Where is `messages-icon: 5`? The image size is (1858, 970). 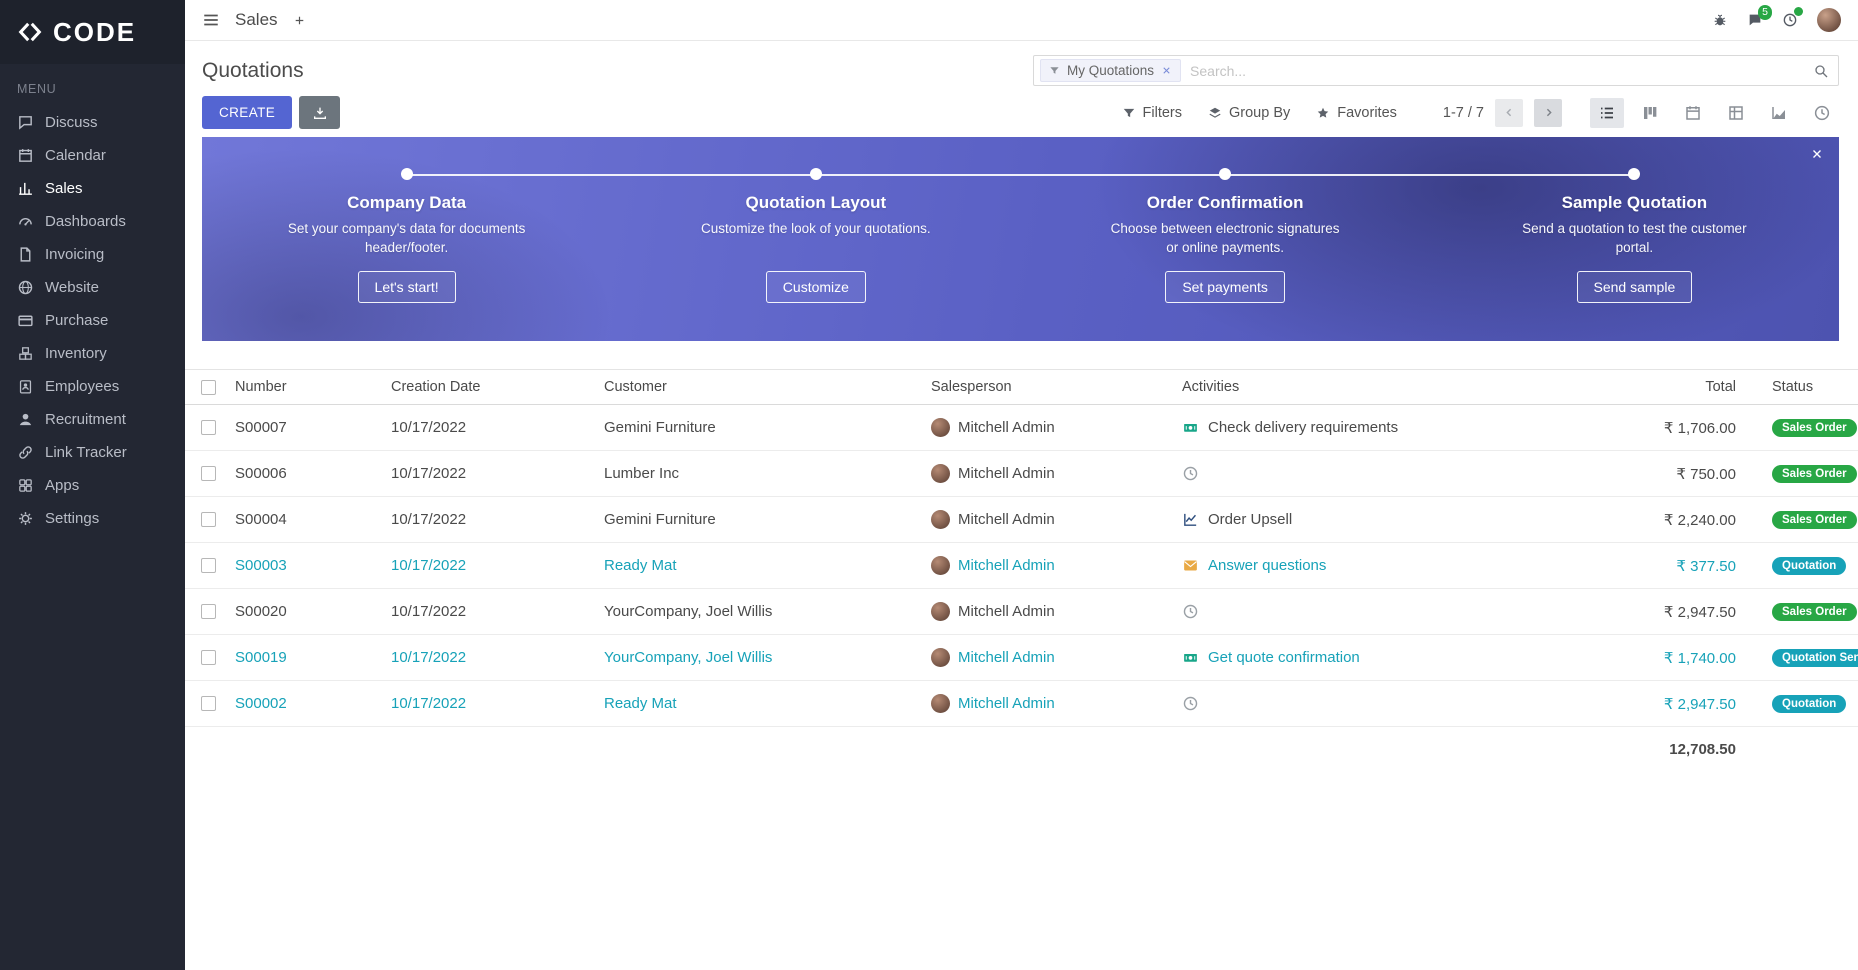
messages-icon: 5 is located at coordinates (1759, 16).